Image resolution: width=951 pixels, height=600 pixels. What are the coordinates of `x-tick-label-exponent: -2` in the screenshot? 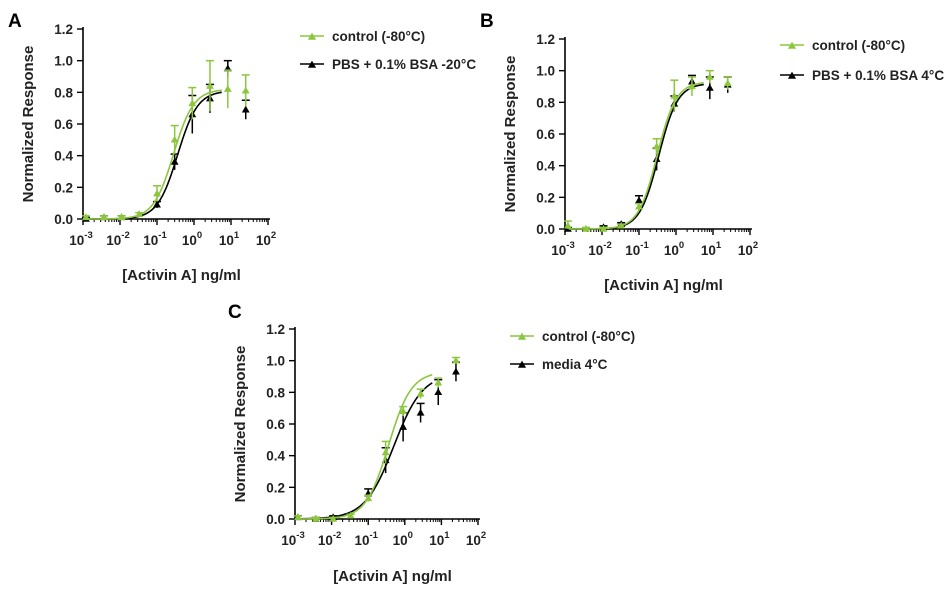 It's located at (337, 535).